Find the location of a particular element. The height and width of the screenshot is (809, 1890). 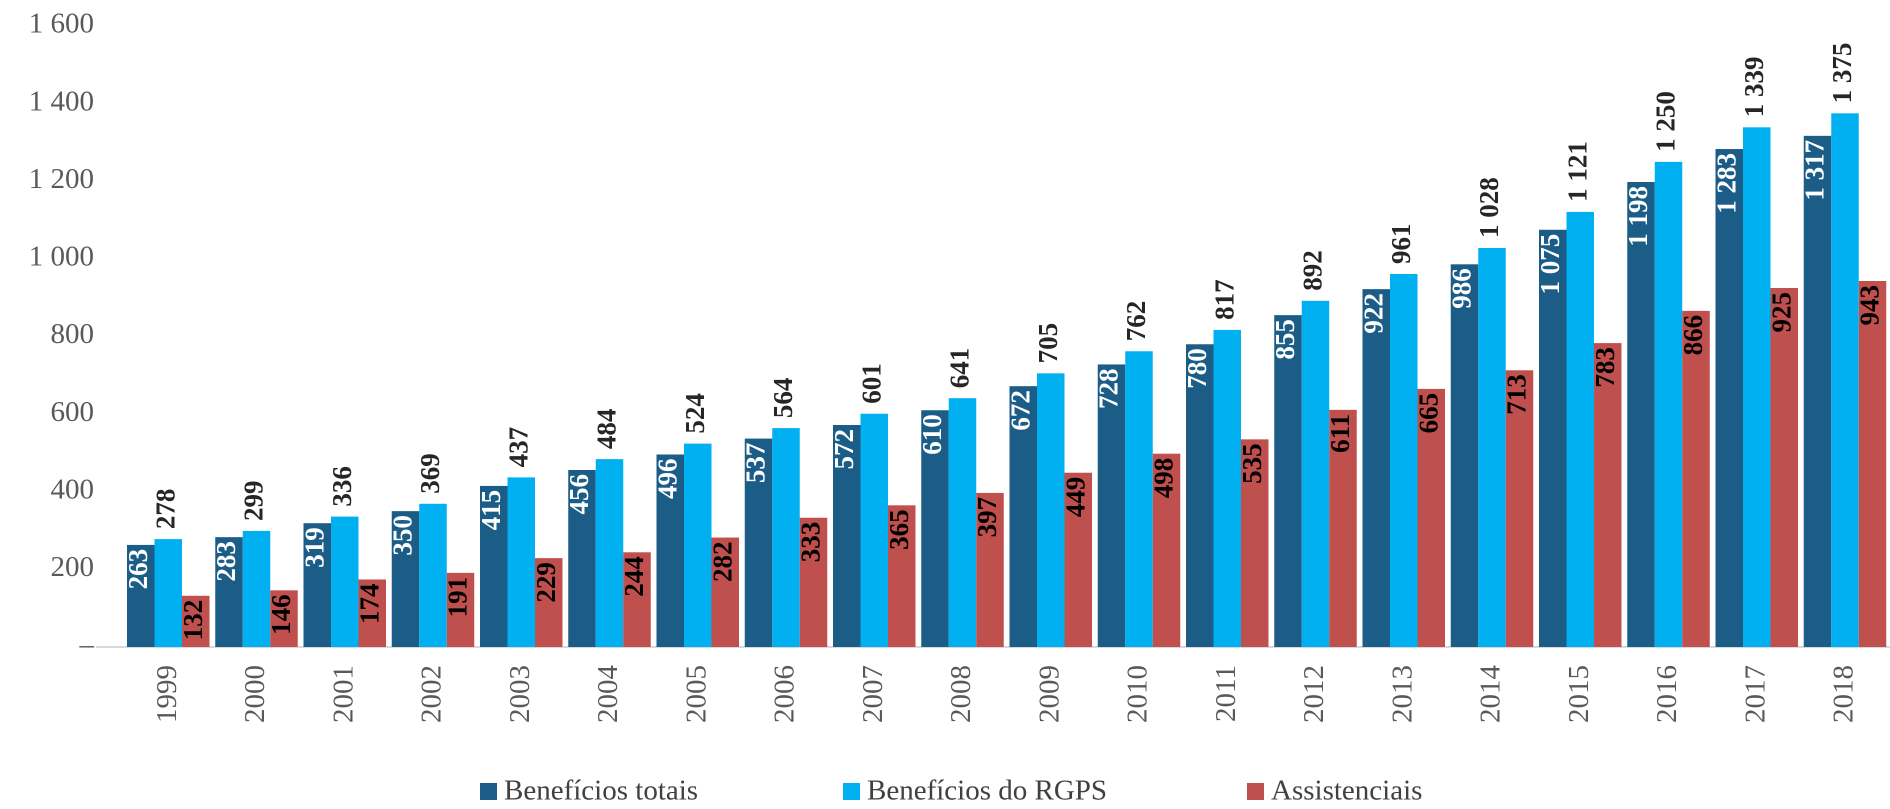

value-label: 1 375 is located at coordinates (1842, 73).